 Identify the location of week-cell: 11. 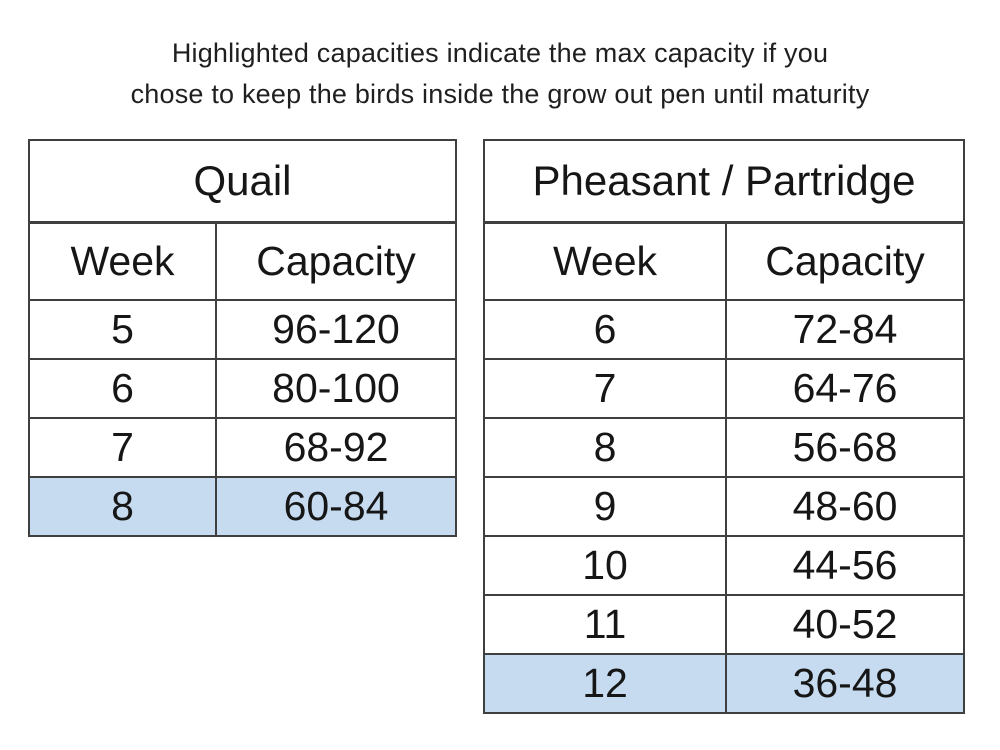
(605, 624).